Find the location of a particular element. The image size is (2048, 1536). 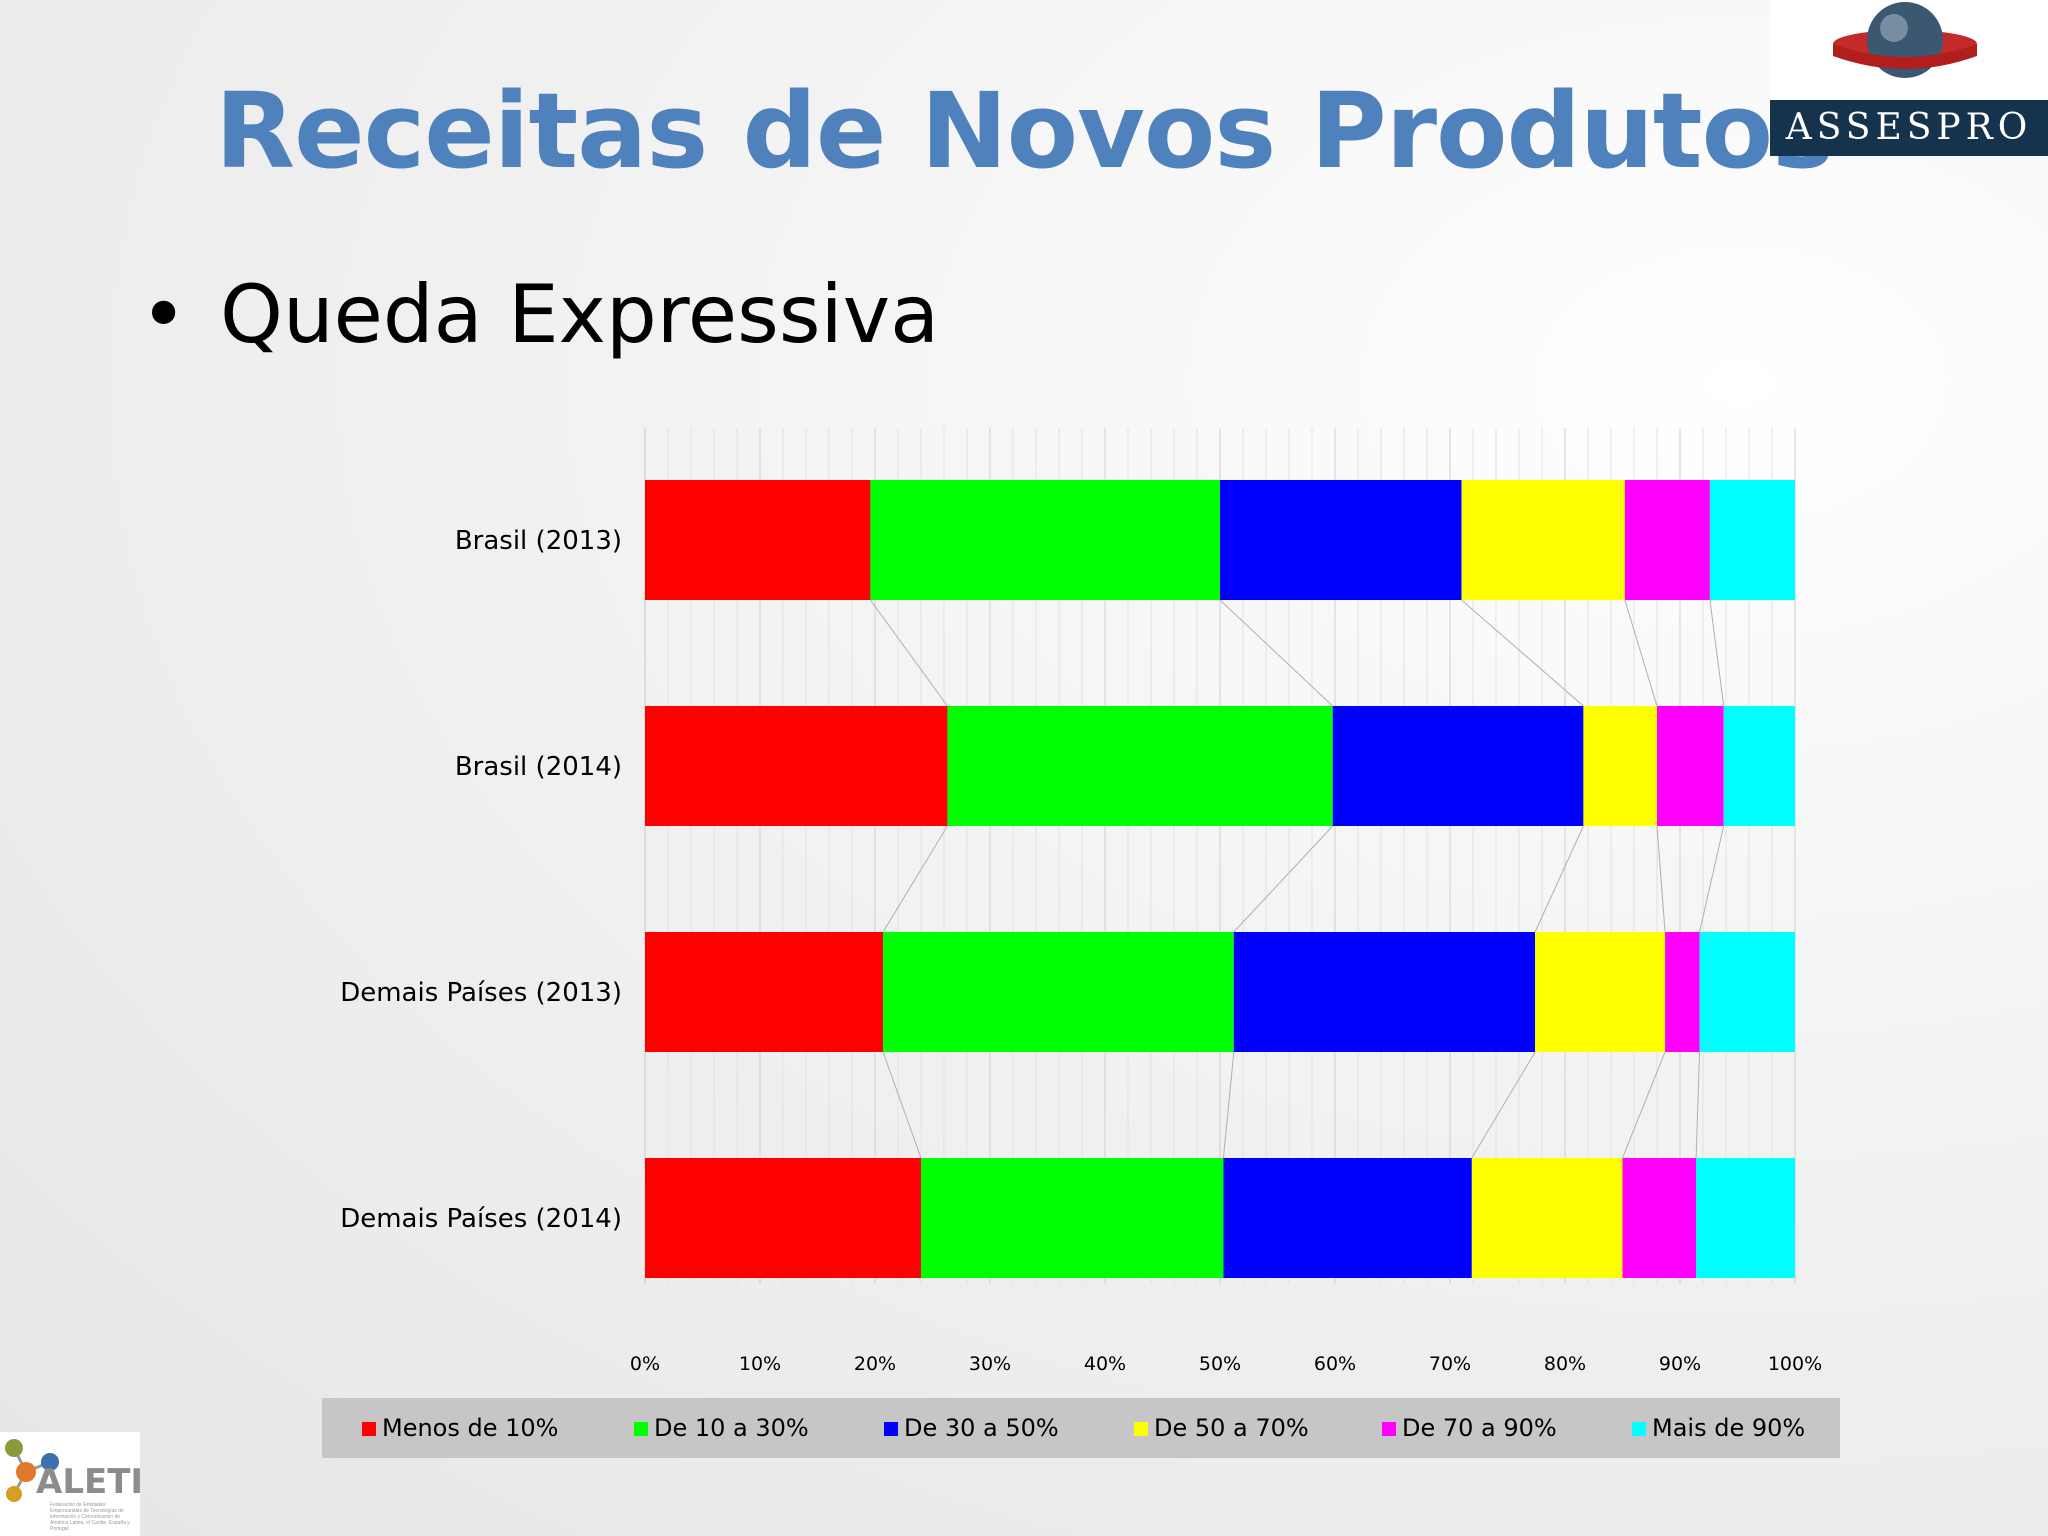

legend-label: De 50 a 70% is located at coordinates (1231, 1428).